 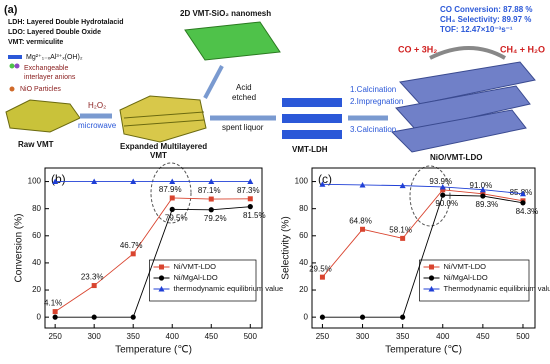 What do you see at coordinates (66, 22) in the screenshot?
I see `legend-text: LDH: Layered Double Hydrotalacid` at bounding box center [66, 22].